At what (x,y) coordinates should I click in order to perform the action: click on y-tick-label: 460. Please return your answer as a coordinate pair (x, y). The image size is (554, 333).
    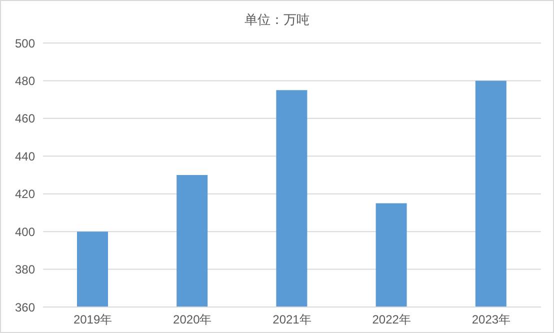
    Looking at the image, I should click on (25, 119).